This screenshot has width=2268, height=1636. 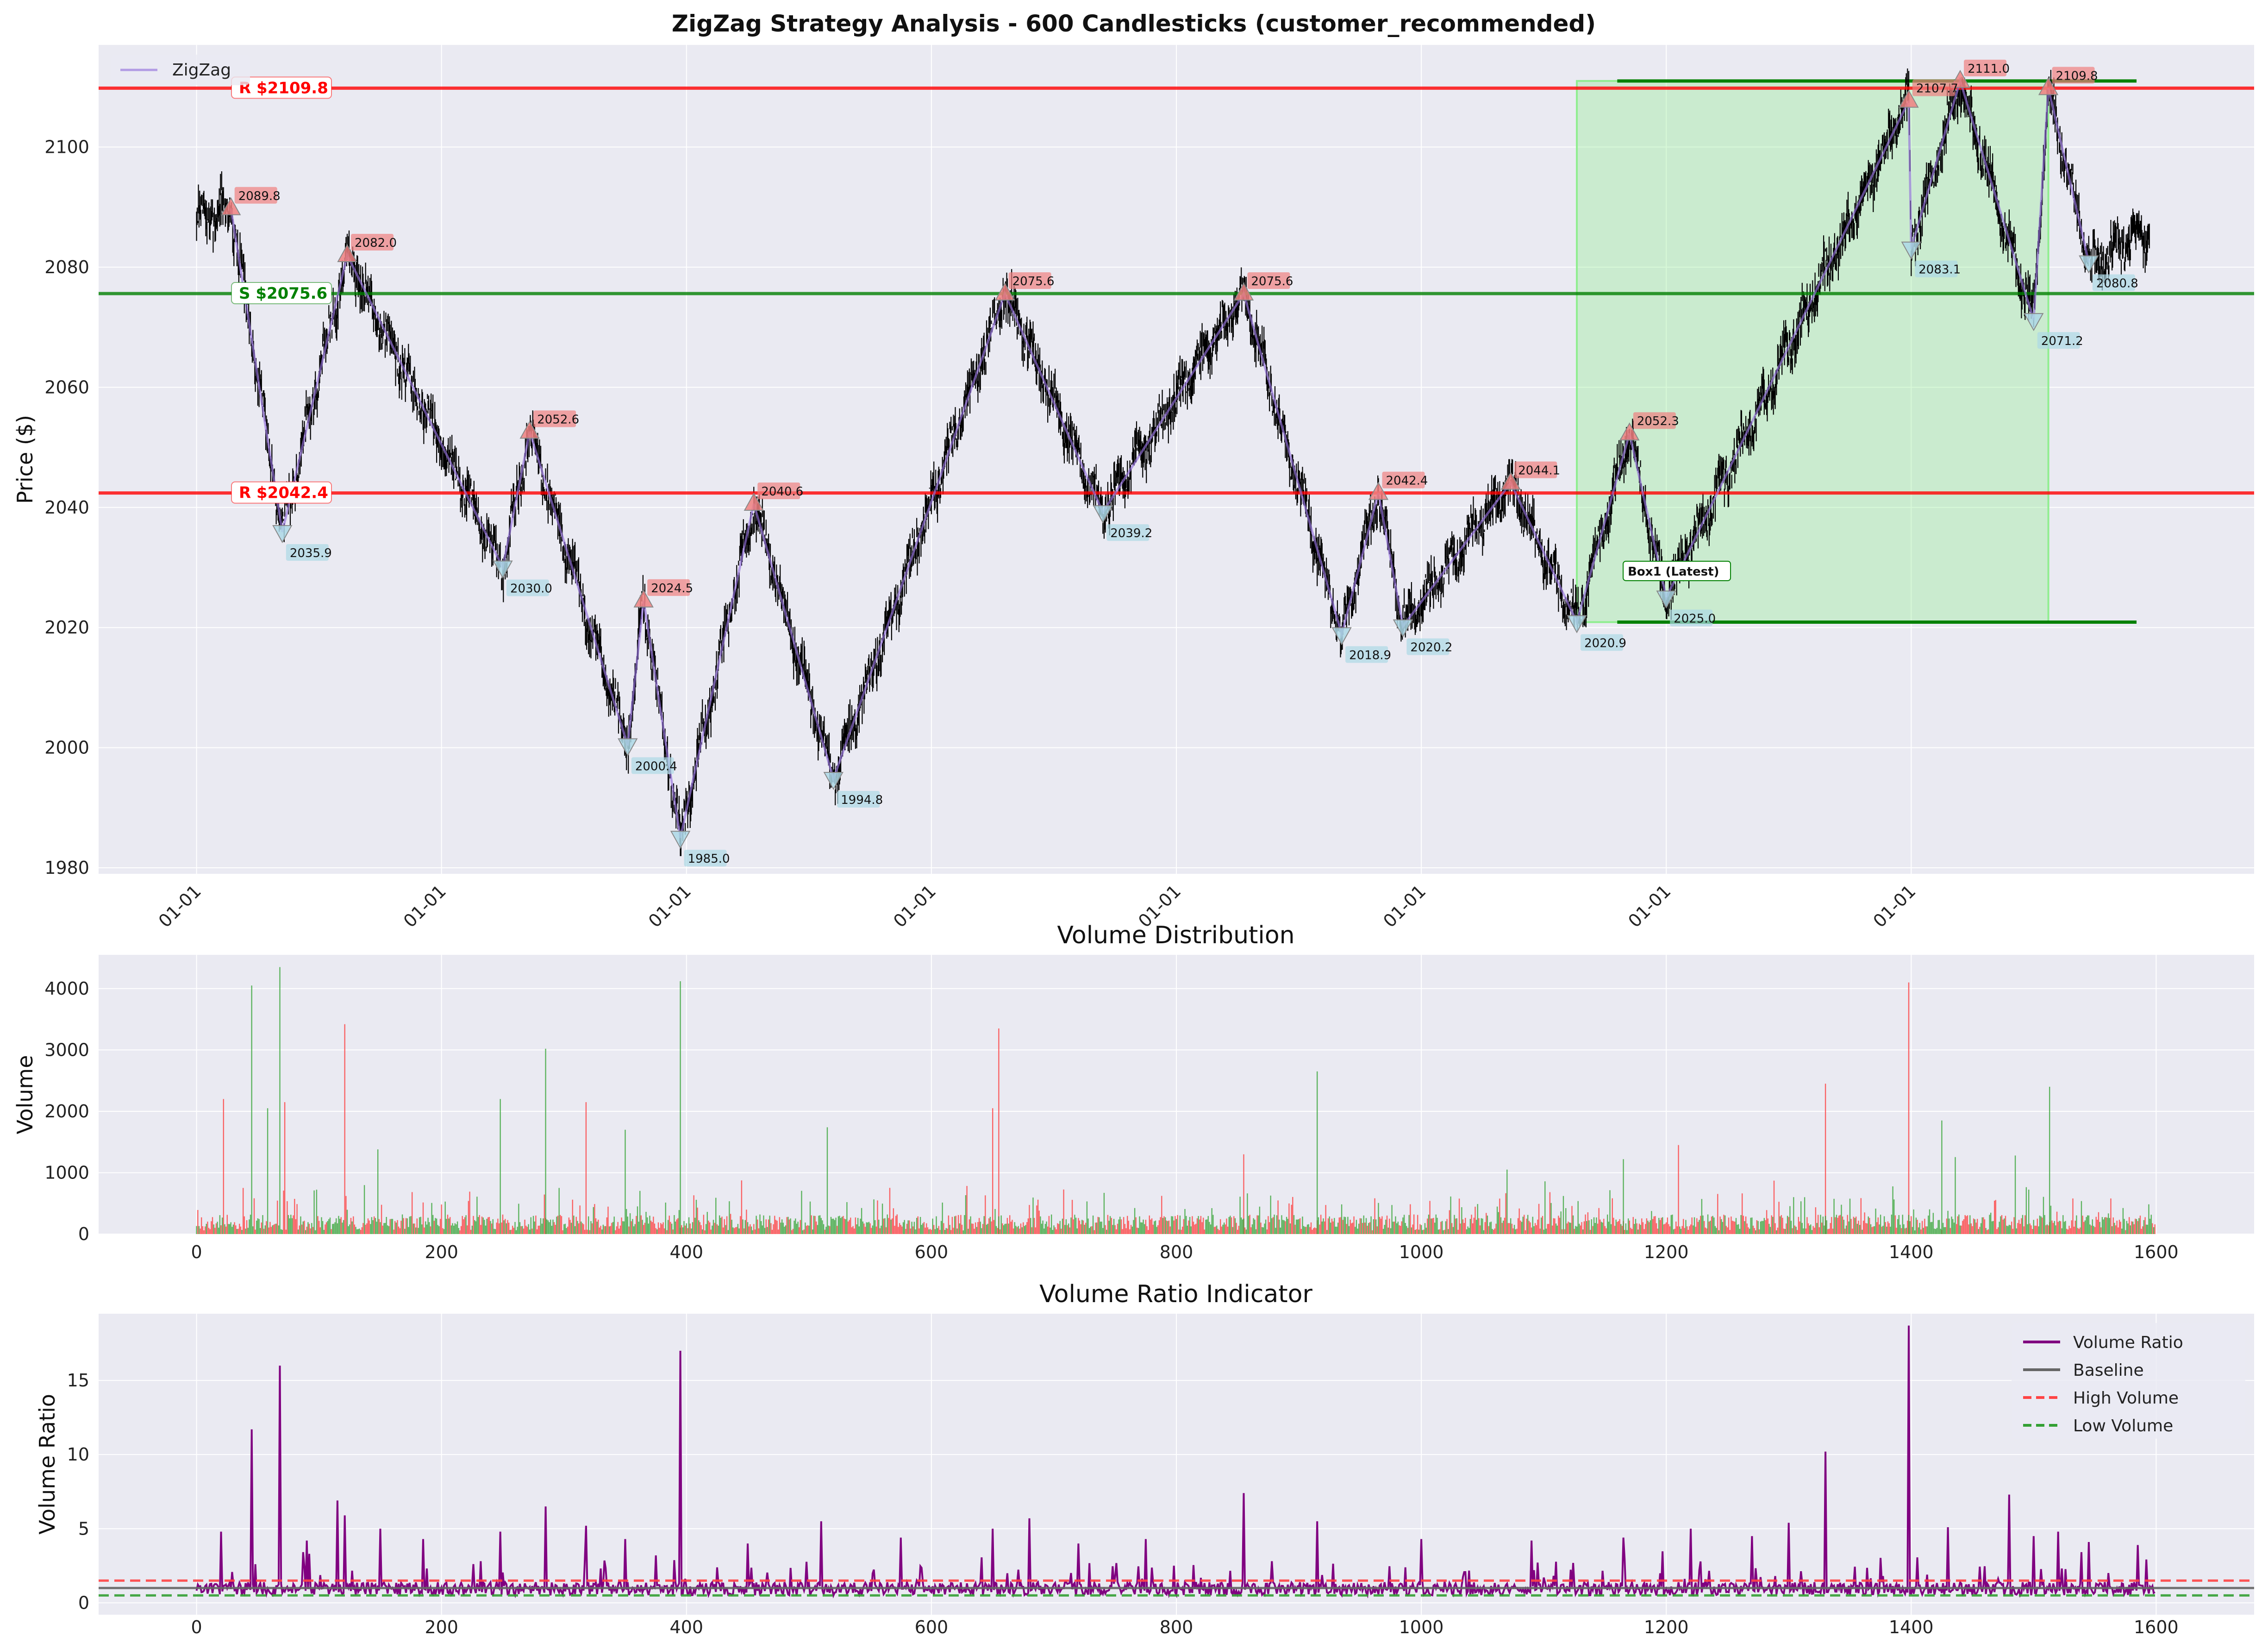 What do you see at coordinates (1911, 1626) in the screenshot?
I see `ratio-x-tick-label: 1400` at bounding box center [1911, 1626].